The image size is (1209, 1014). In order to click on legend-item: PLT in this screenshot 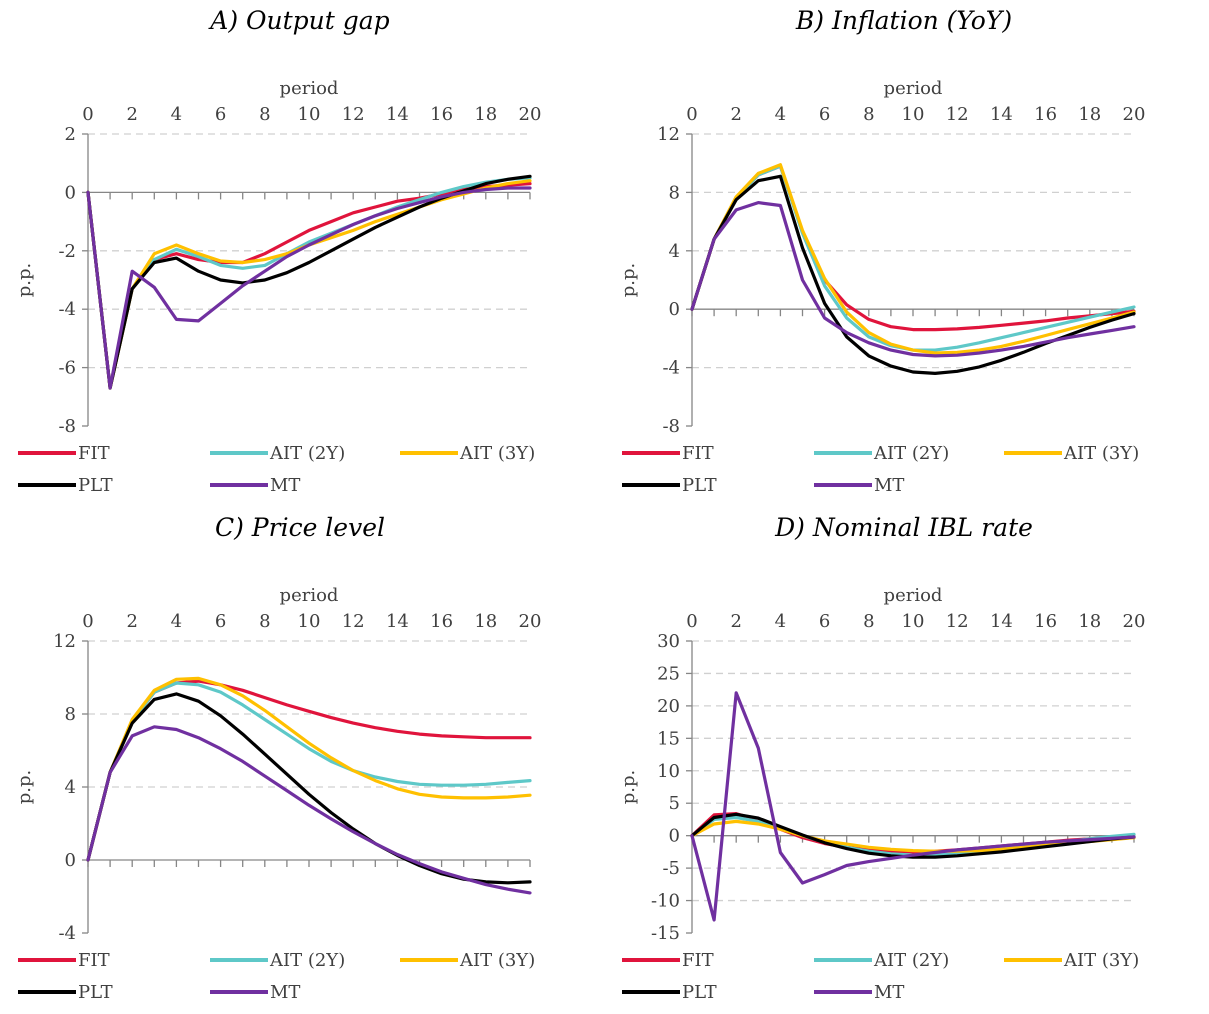, I will do `click(65, 992)`.